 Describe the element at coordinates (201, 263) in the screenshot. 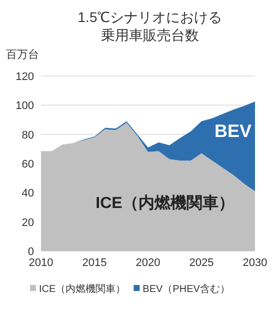

I see `x-tick-label: 2025` at that location.